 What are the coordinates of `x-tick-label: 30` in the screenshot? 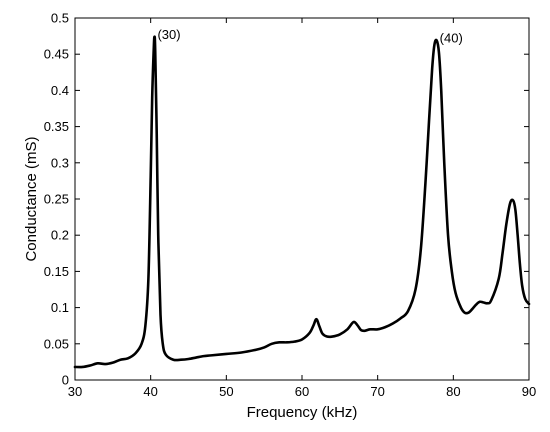 It's located at (75, 391).